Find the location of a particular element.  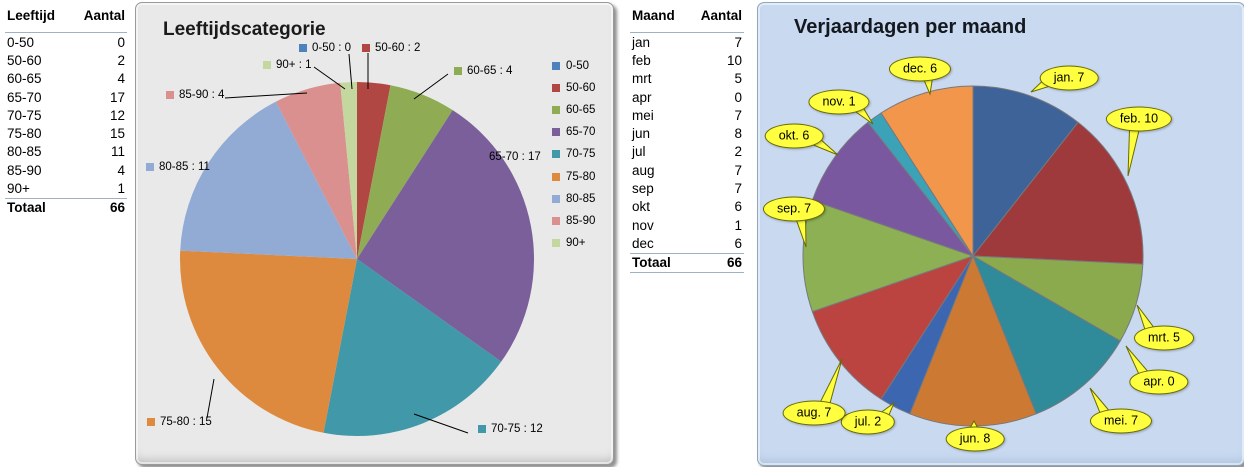

month-pie-slice-feb is located at coordinates (1058, 193).